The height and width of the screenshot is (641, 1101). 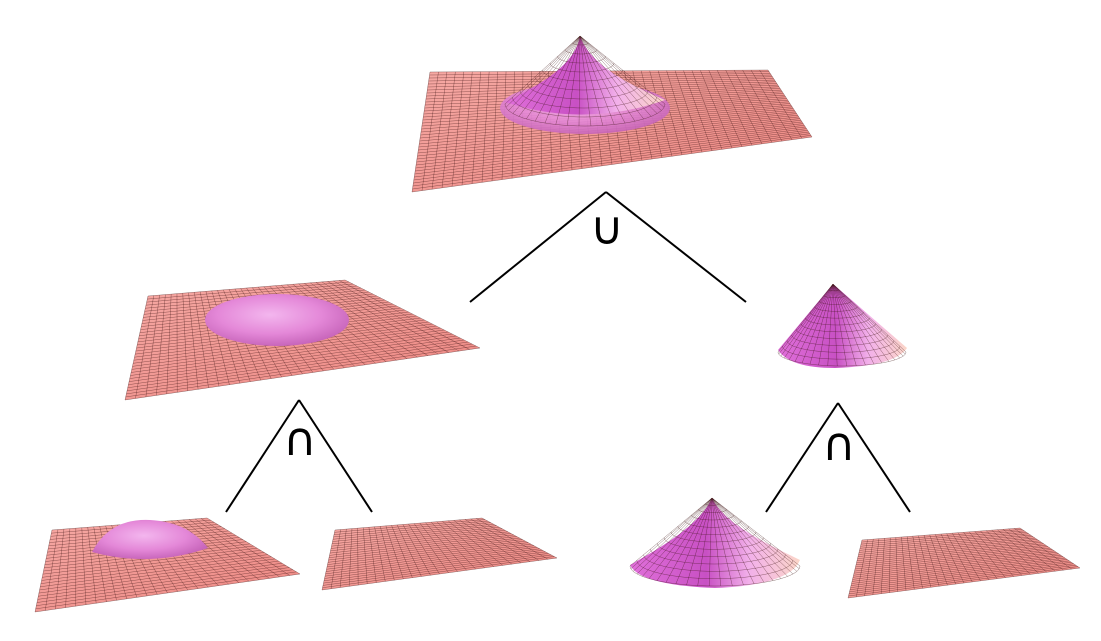 I want to click on surface-union-result, so click(x=612, y=114).